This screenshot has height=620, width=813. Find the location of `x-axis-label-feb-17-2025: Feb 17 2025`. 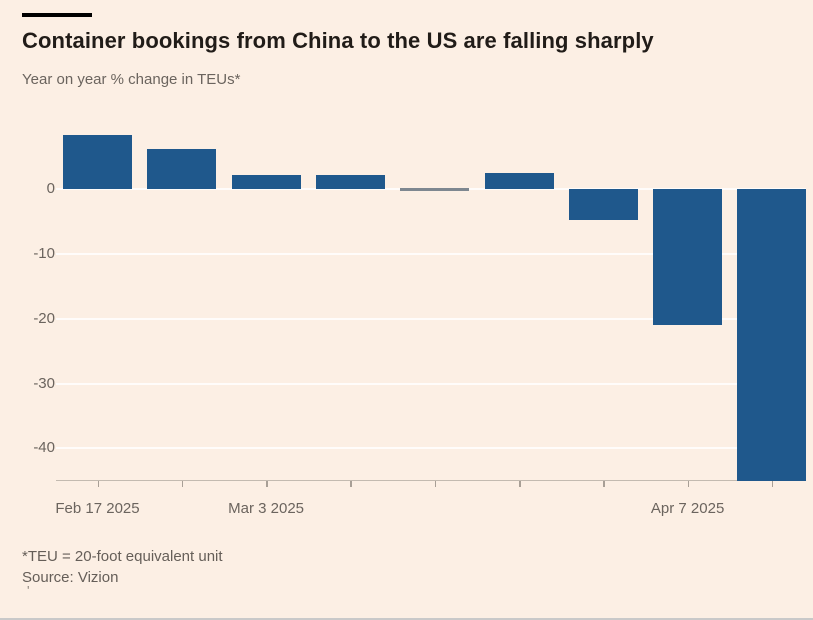

x-axis-label-feb-17-2025: Feb 17 2025 is located at coordinates (97, 508).